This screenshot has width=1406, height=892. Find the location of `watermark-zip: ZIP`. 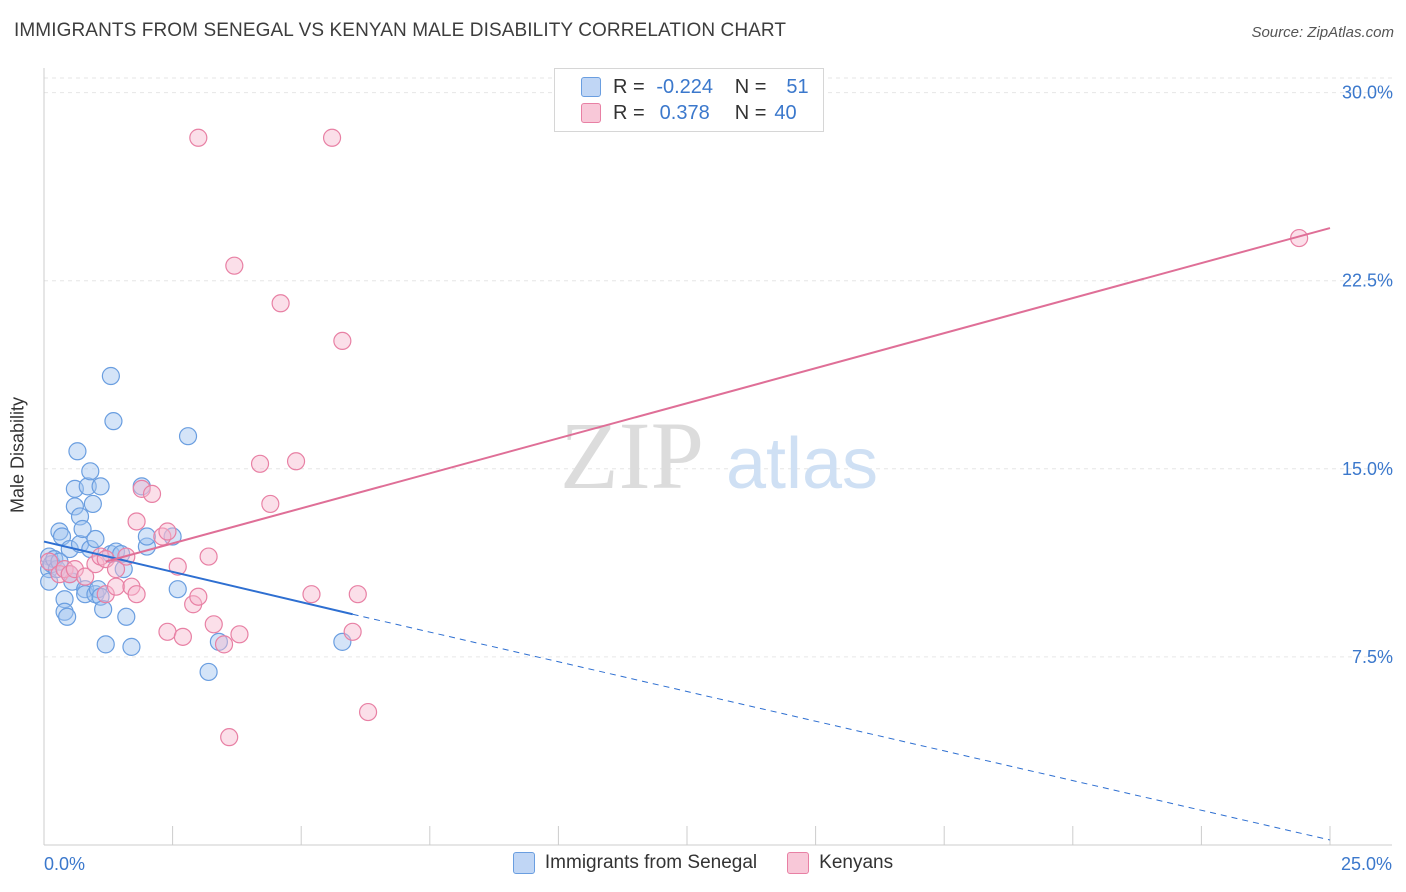

watermark-zip: ZIP is located at coordinates (632, 455).